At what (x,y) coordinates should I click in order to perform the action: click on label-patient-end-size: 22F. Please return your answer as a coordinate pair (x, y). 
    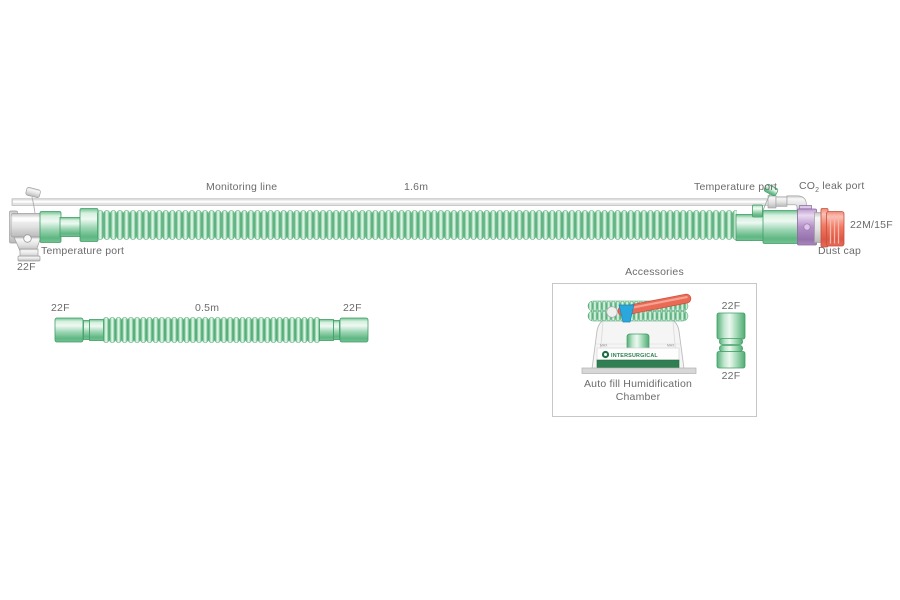
    Looking at the image, I should click on (26, 267).